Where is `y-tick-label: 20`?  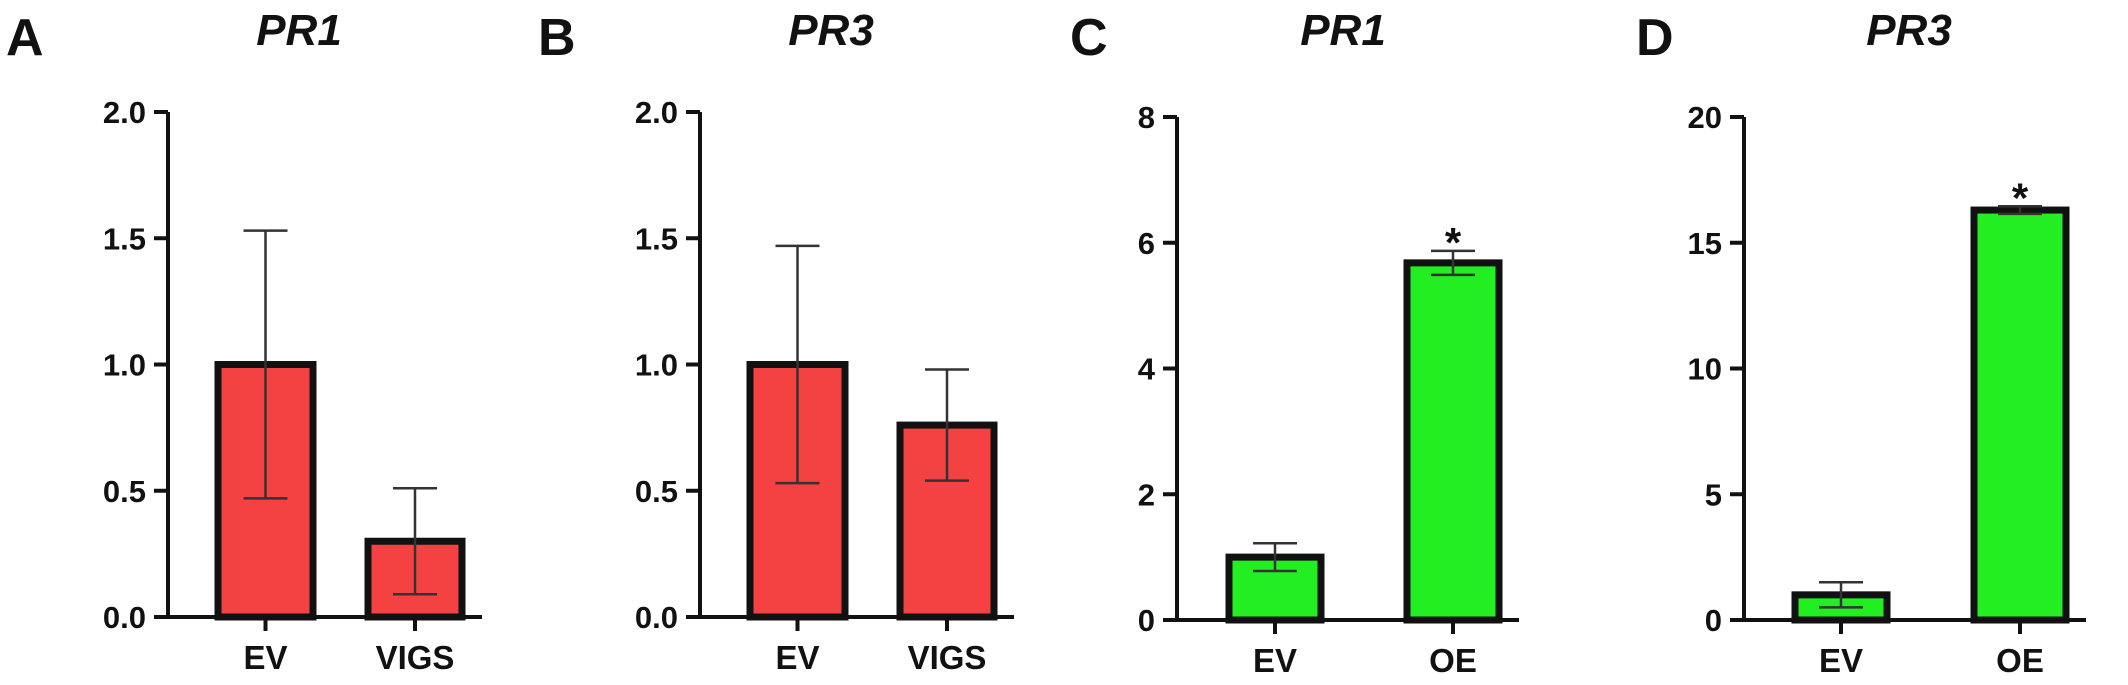
y-tick-label: 20 is located at coordinates (1705, 117).